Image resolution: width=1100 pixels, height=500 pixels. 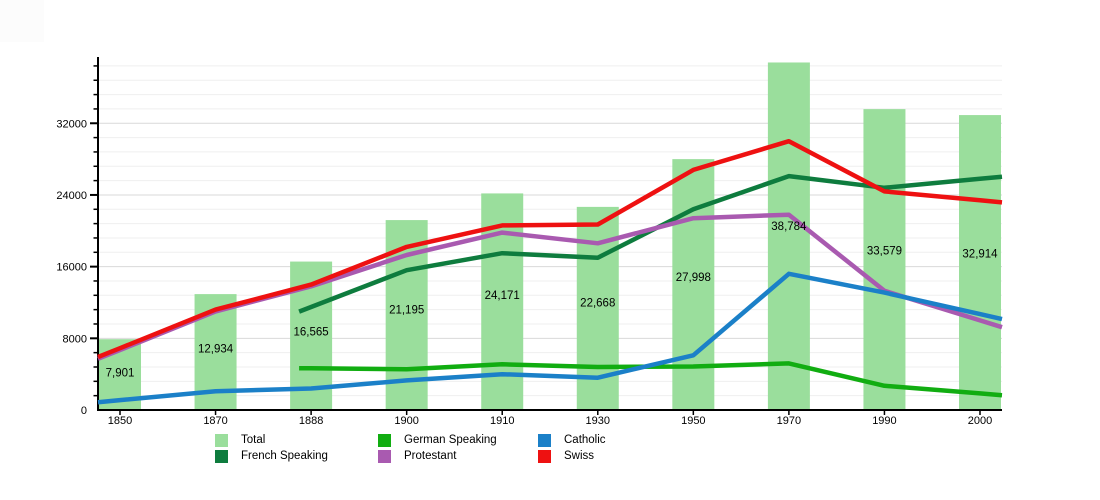 I want to click on chart-text: 27,998, so click(x=693, y=278).